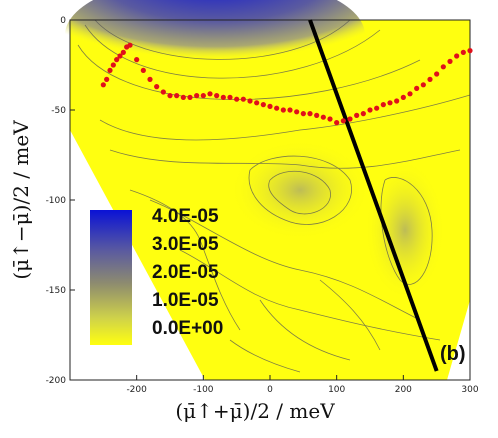  Describe the element at coordinates (403, 390) in the screenshot. I see `x-tick-label: 200` at that location.